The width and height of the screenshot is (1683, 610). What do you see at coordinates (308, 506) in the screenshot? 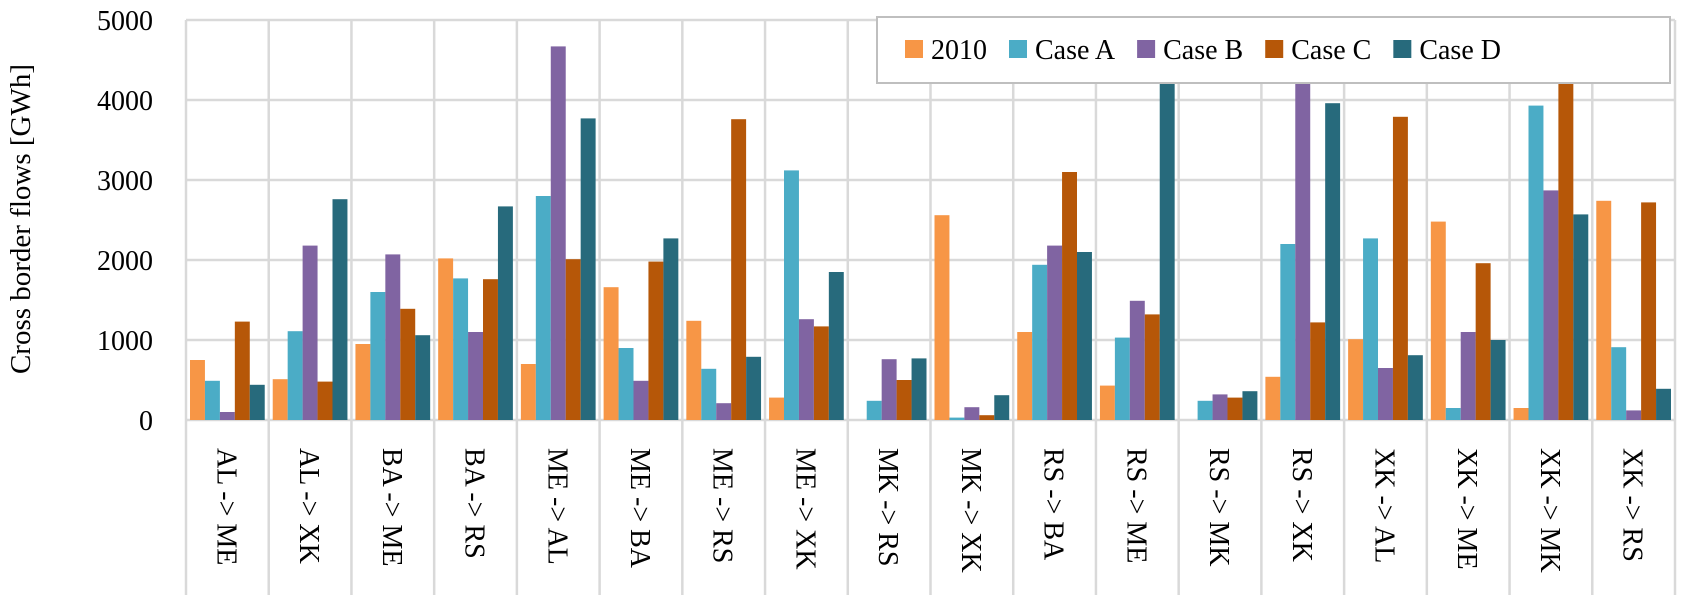
I see `x-tick-label: AL -> XK` at bounding box center [308, 506].